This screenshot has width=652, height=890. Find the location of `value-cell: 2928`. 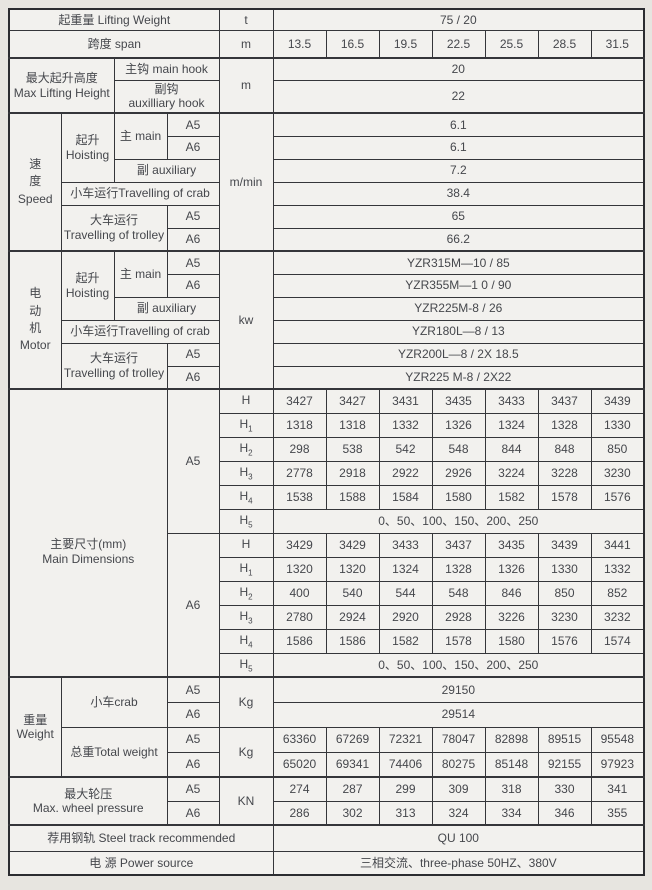

value-cell: 2928 is located at coordinates (458, 617).